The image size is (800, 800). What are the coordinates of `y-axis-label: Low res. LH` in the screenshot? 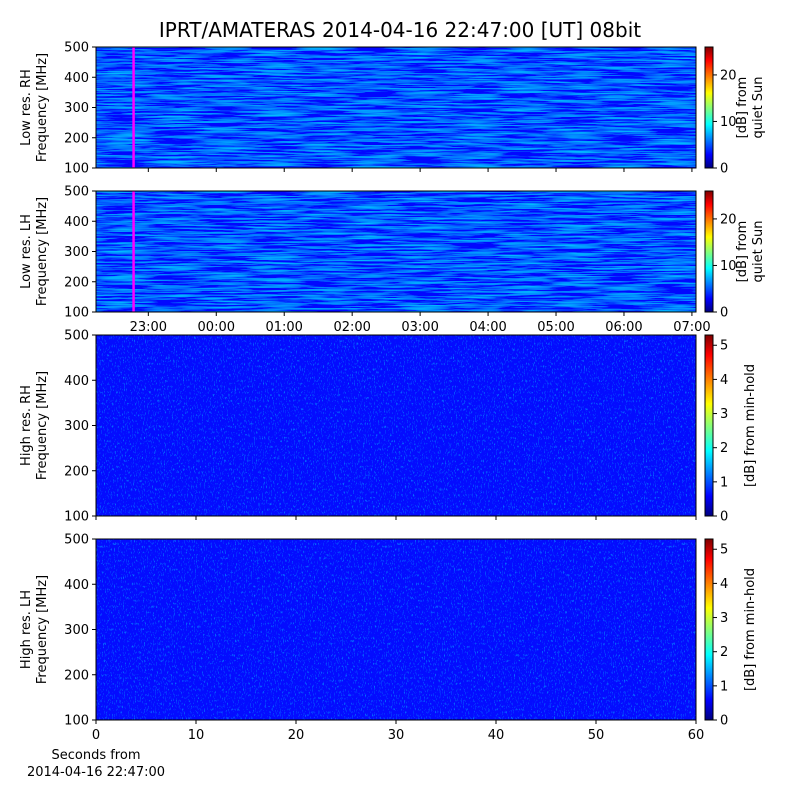 It's located at (26, 251).